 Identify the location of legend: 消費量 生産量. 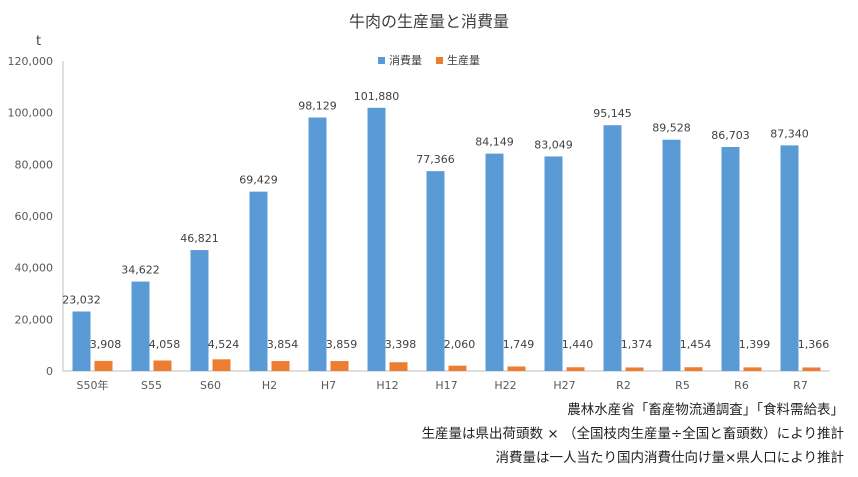
(429, 60).